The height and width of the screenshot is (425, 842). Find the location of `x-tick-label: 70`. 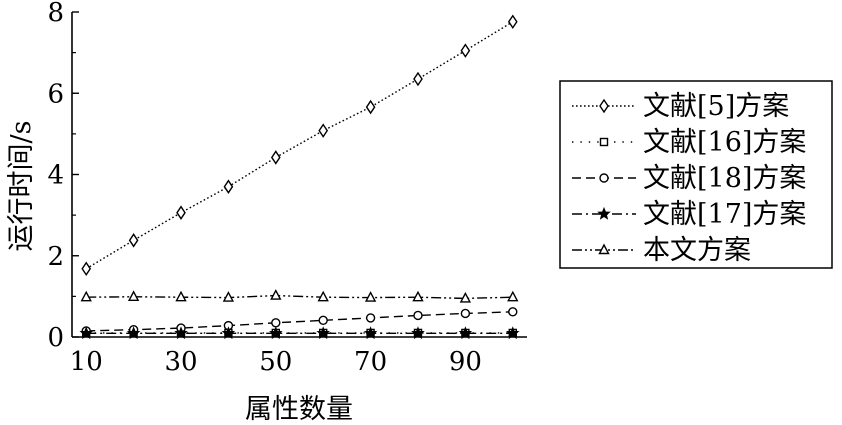

x-tick-label: 70 is located at coordinates (370, 362).